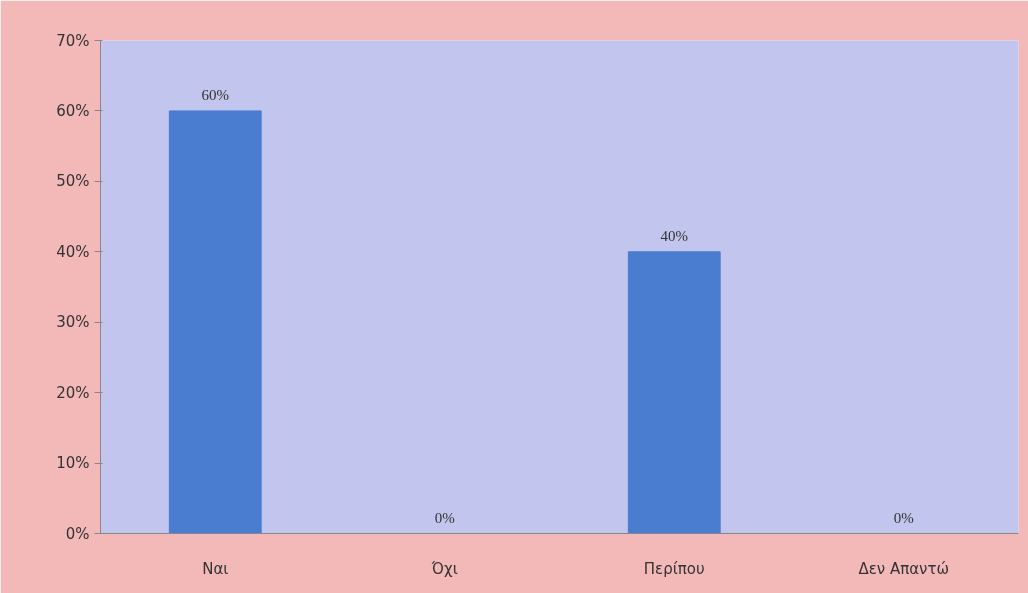 The height and width of the screenshot is (593, 1028). I want to click on y-tick-label: 20%, so click(73, 392).